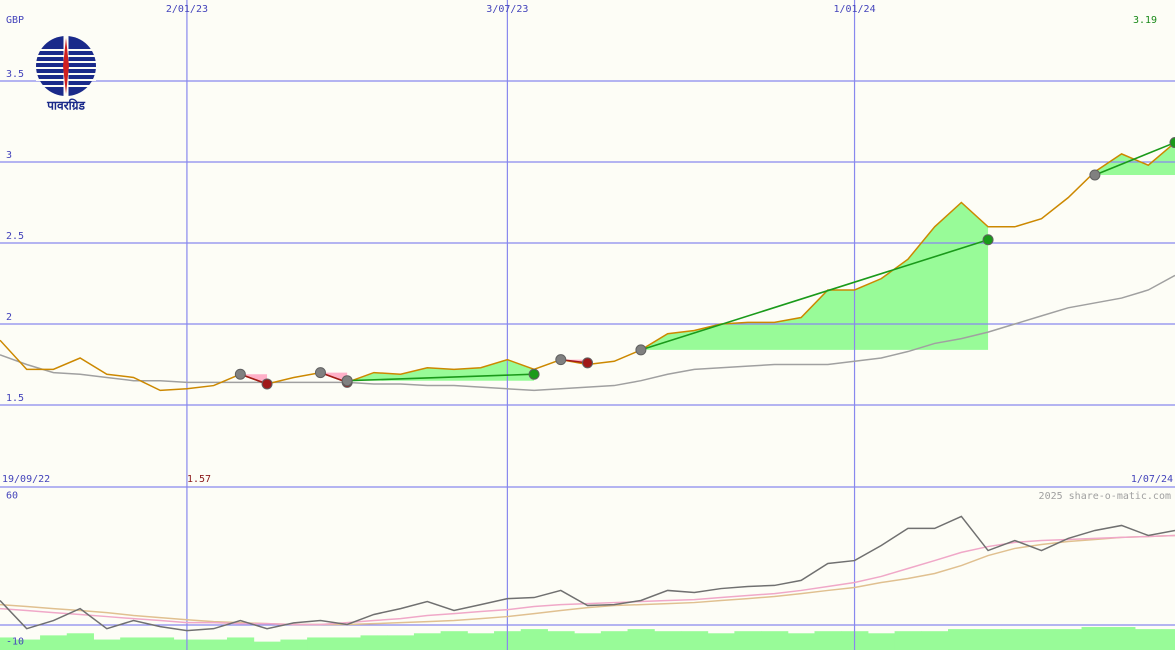 This screenshot has width=1175, height=650. Describe the element at coordinates (587, 580) in the screenshot. I see `series-line` at that location.